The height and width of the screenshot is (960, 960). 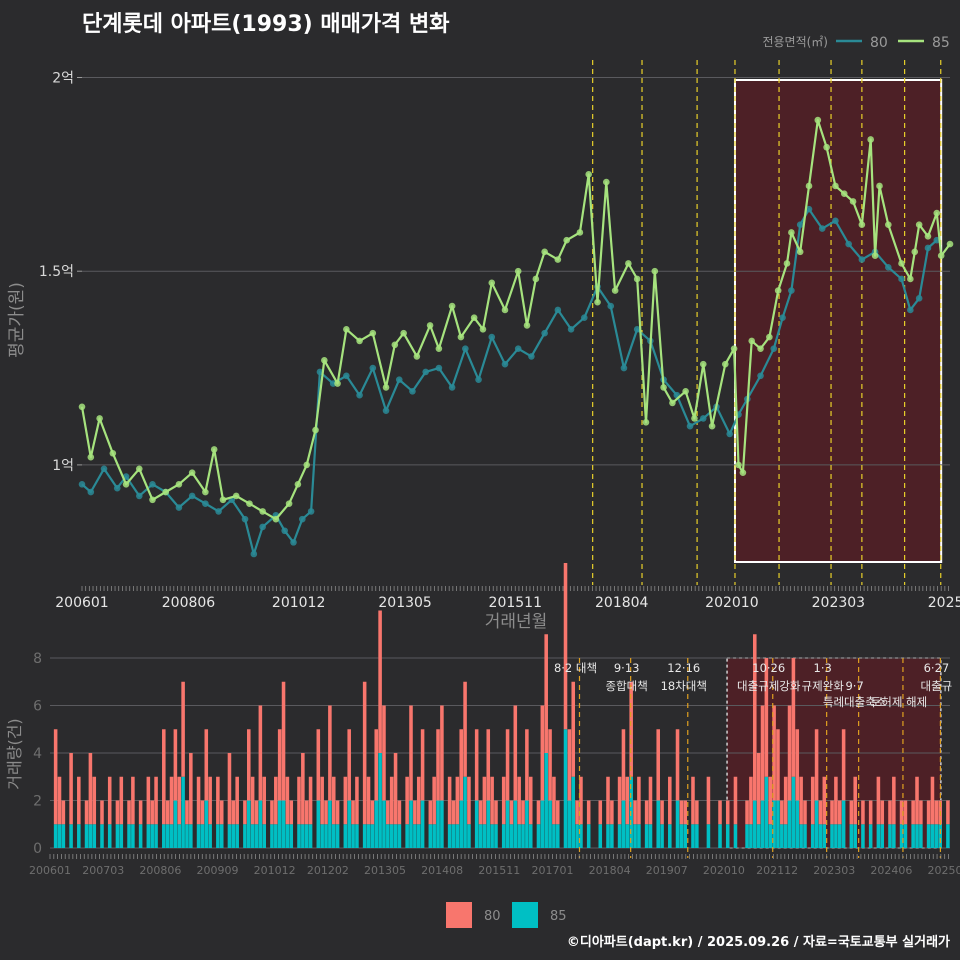 What do you see at coordinates (838, 321) in the screenshot?
I see `highlight-region` at bounding box center [838, 321].